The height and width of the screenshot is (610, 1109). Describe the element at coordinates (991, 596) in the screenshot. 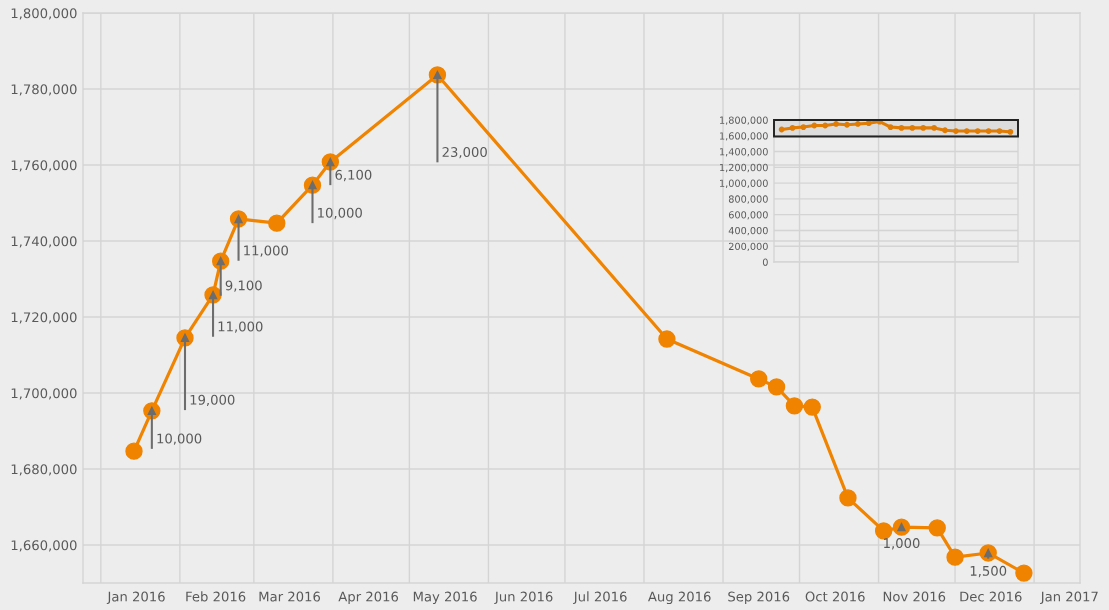

I see `x-tick-label: Dec 2016` at that location.